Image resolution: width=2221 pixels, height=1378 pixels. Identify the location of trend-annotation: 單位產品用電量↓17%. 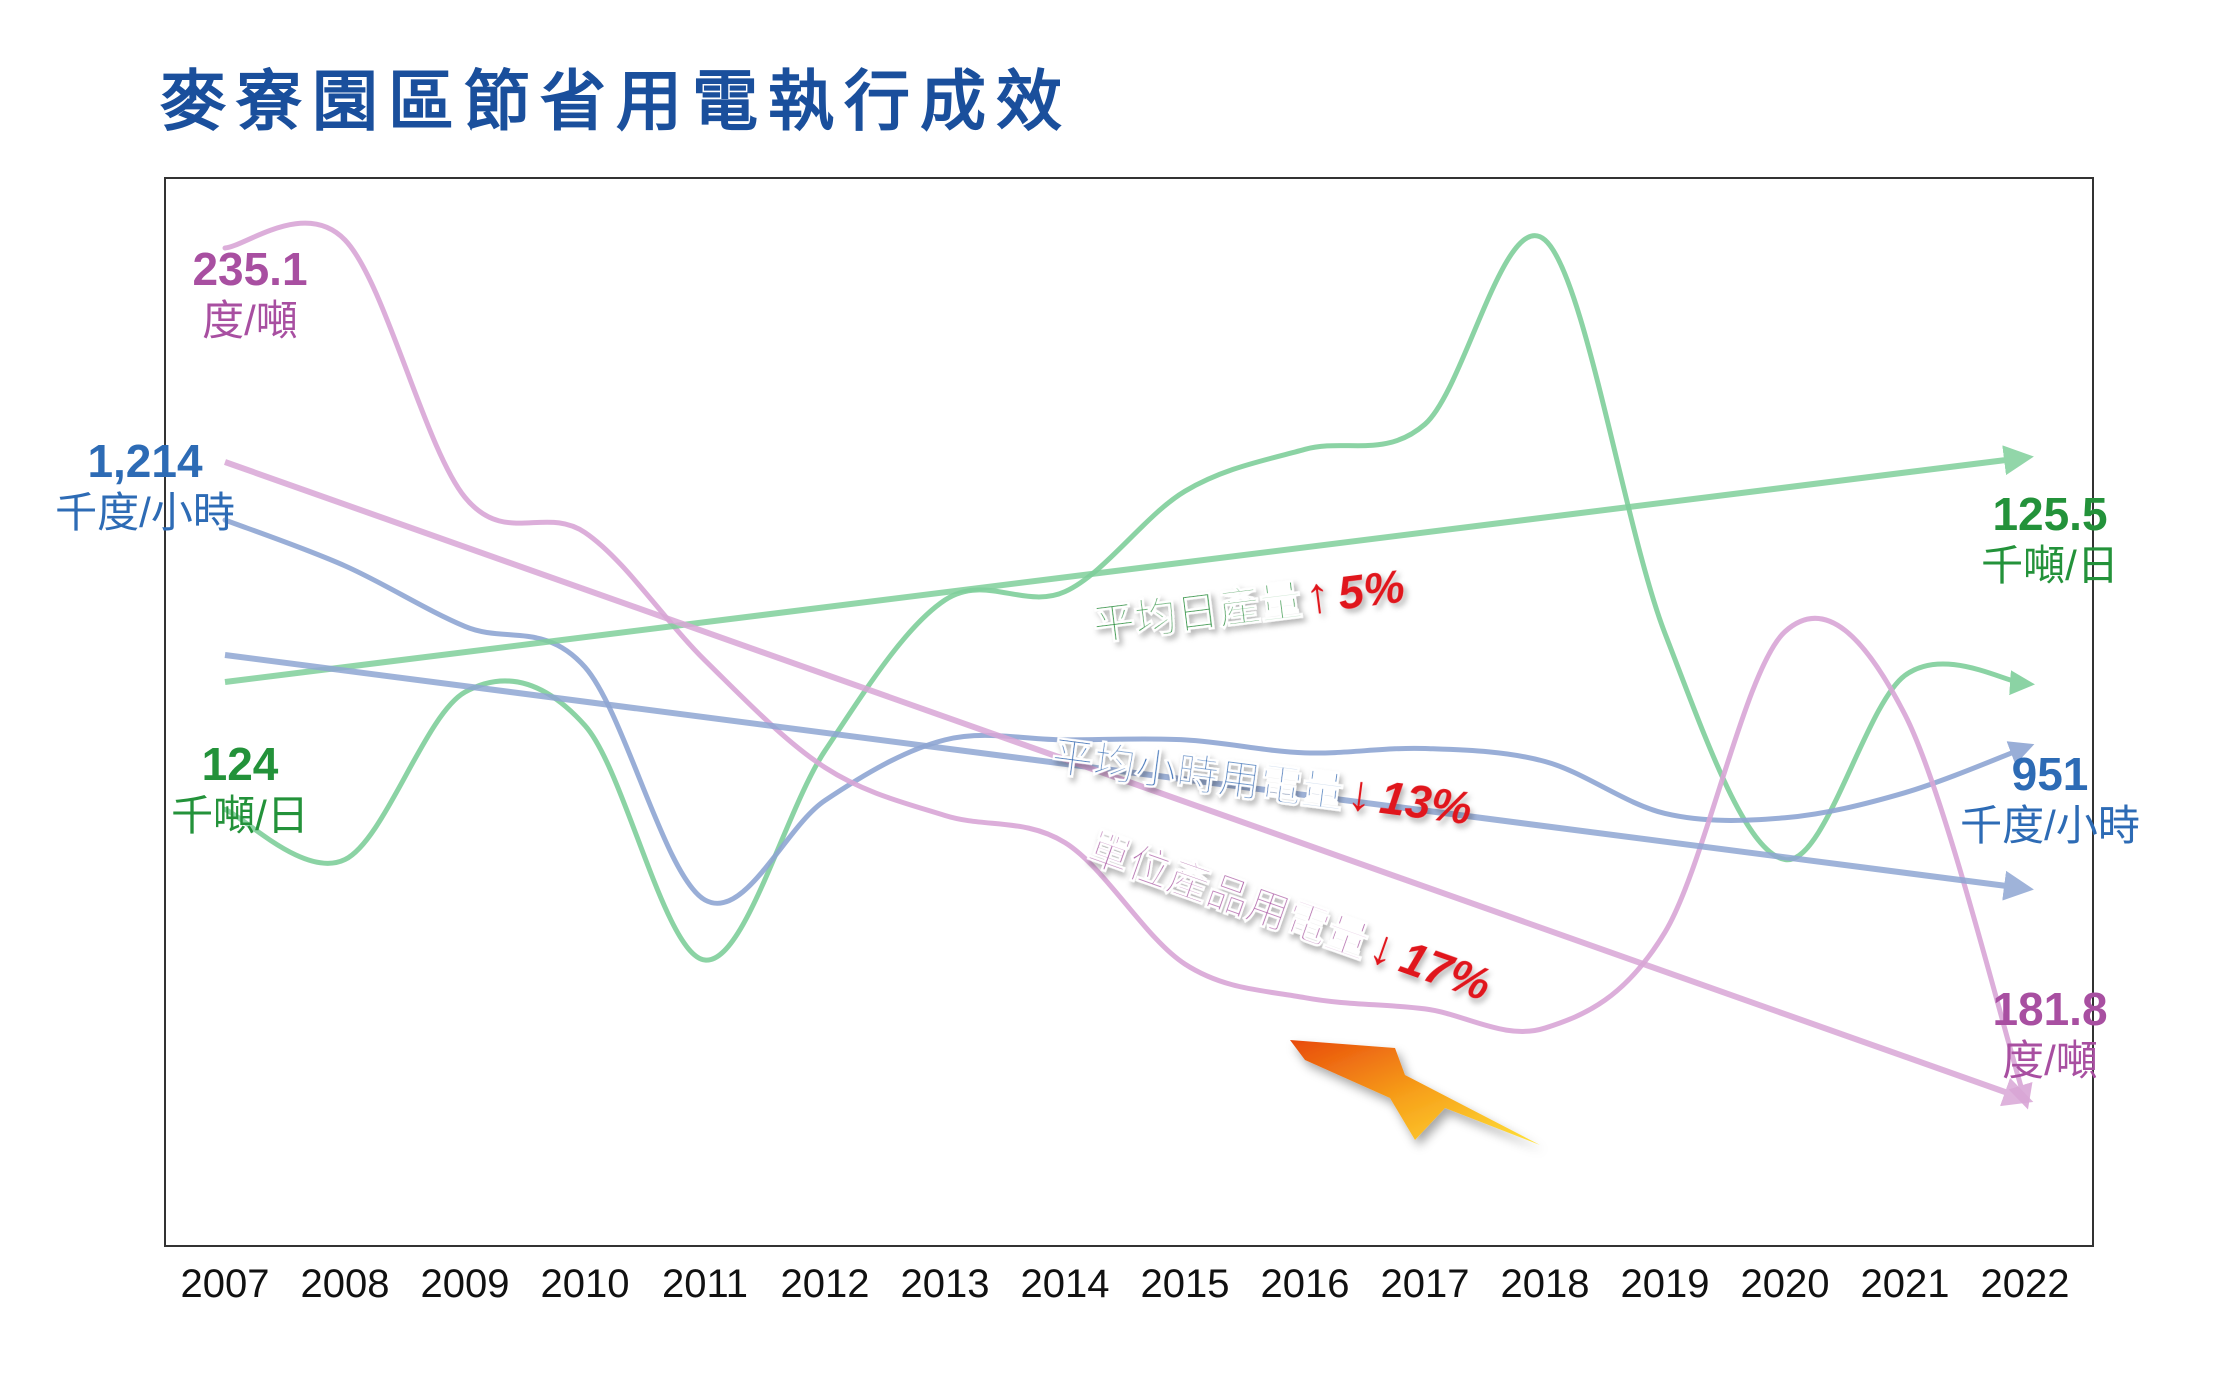
(1290, 915).